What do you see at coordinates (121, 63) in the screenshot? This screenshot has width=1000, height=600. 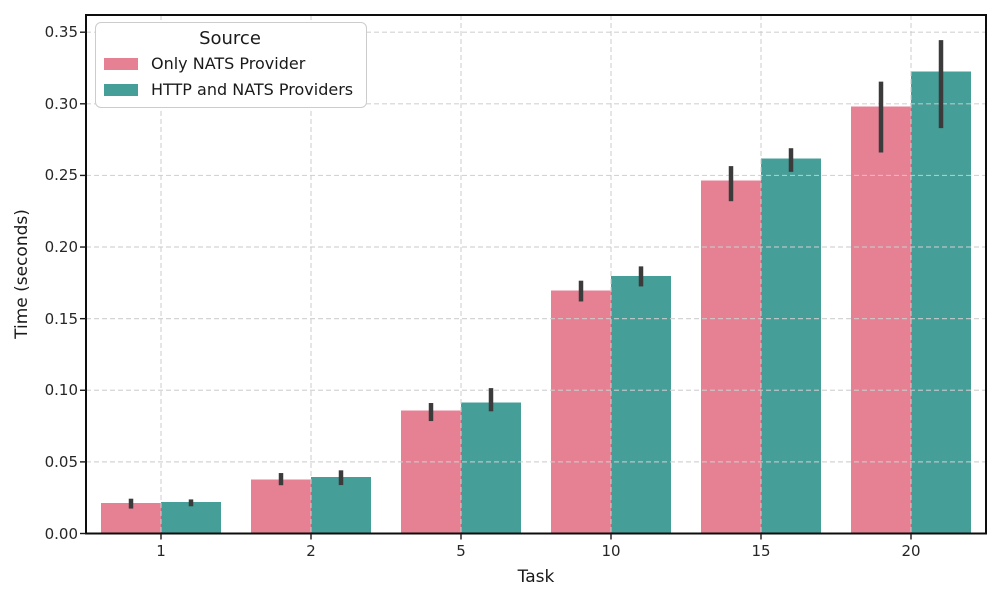 I see `series-0-swatch` at bounding box center [121, 63].